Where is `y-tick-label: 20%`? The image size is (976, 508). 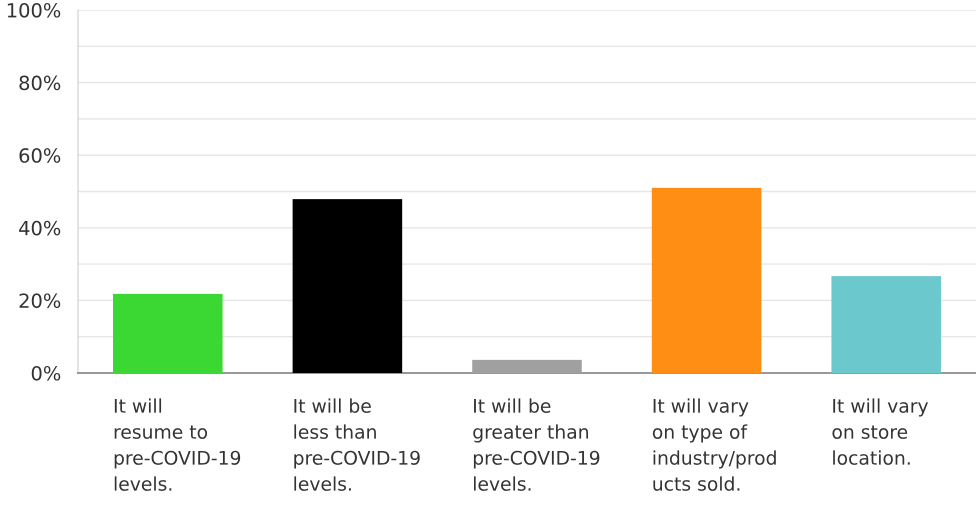 y-tick-label: 20% is located at coordinates (40, 300).